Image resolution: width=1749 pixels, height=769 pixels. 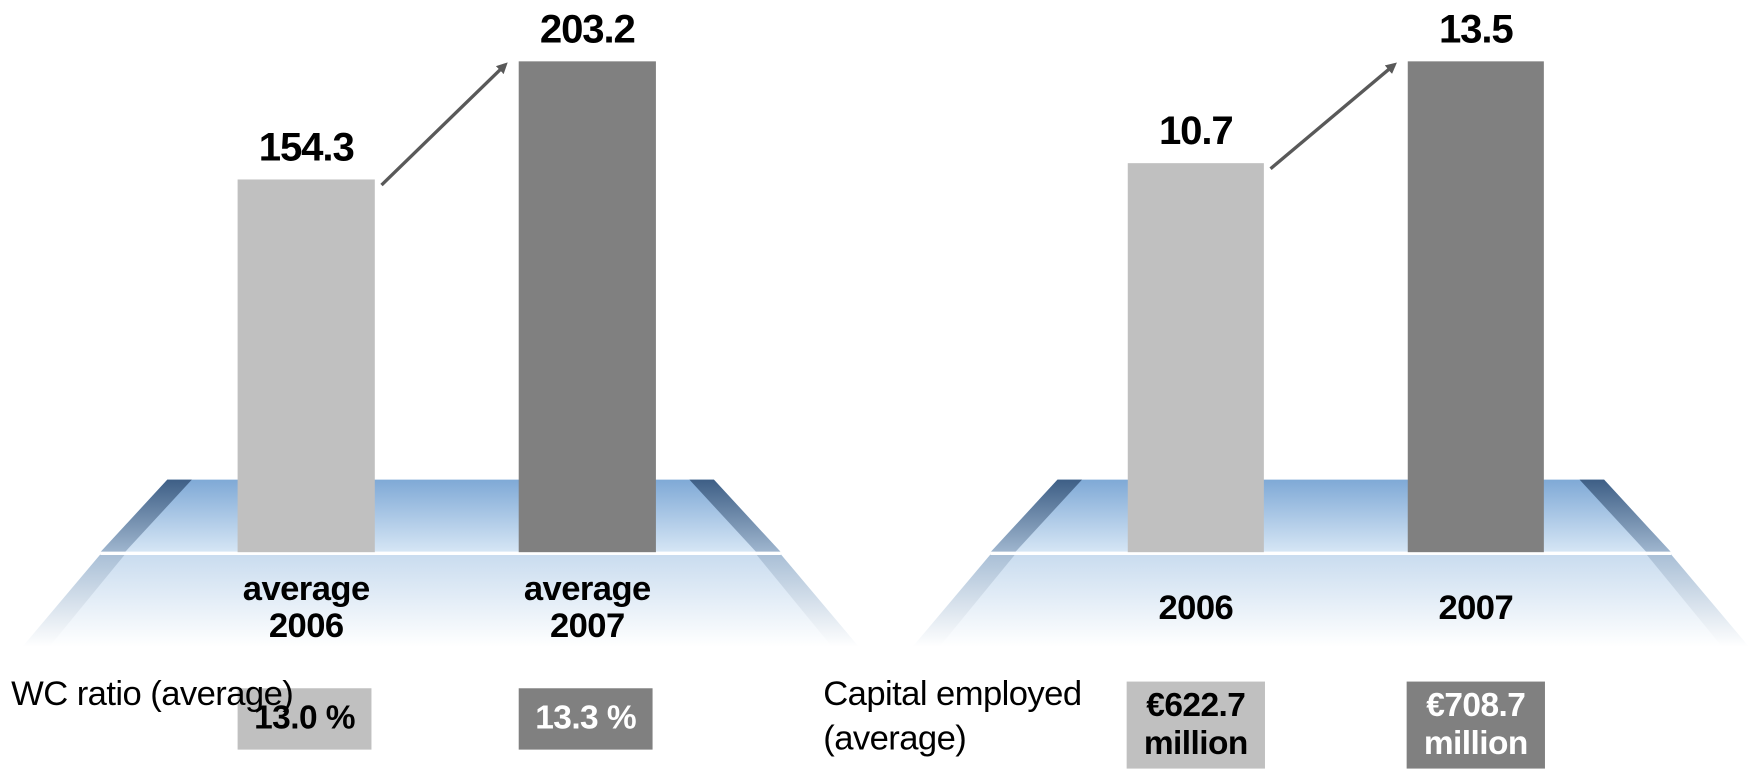 I want to click on metric-label: WC ratio (average), so click(x=152, y=693).